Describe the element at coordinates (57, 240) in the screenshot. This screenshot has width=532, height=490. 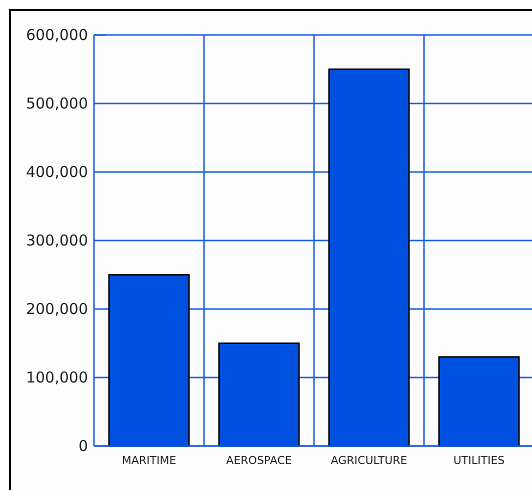
I see `y-tick-label: 300,000` at that location.